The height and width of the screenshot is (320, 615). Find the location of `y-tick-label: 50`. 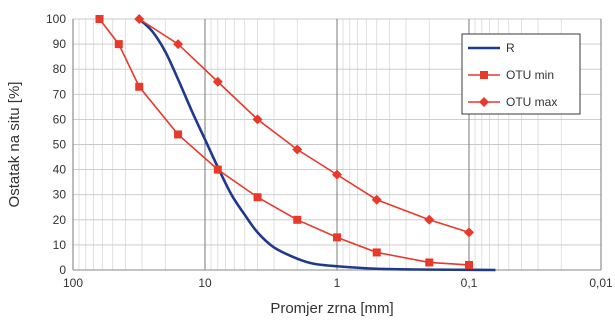

y-tick-label: 50 is located at coordinates (60, 145).